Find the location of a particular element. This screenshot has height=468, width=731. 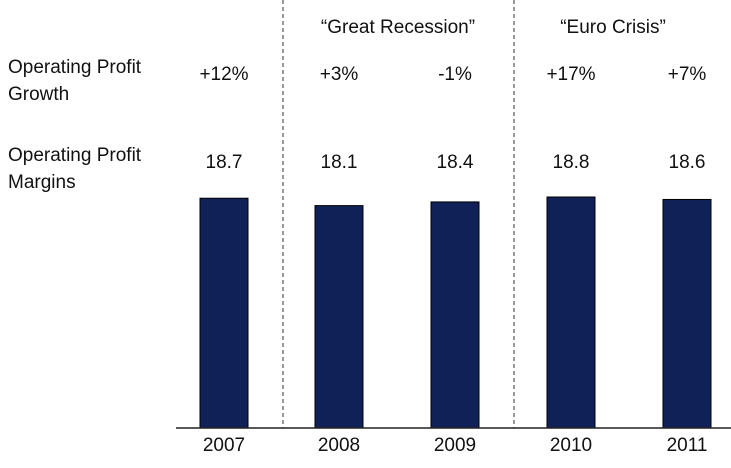

bar-2009 is located at coordinates (455, 315).